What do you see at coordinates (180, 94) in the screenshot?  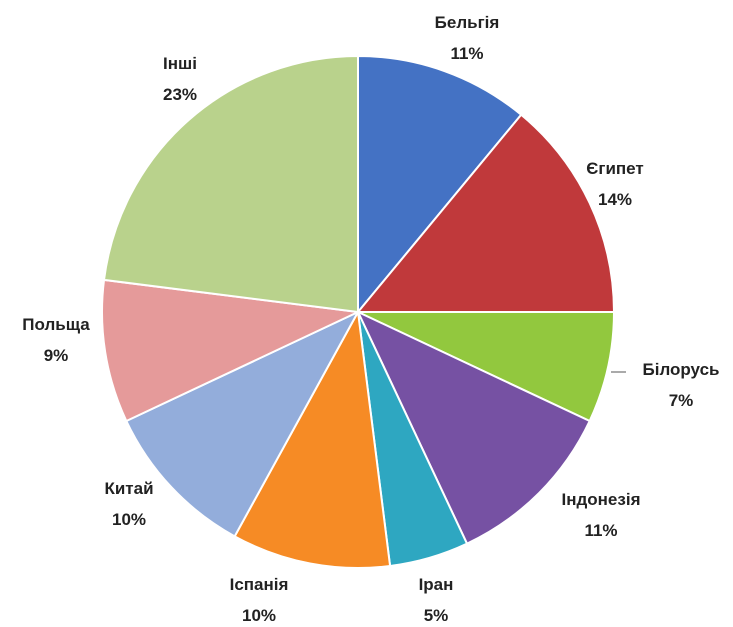 I see `slice-percent-label: 23%` at bounding box center [180, 94].